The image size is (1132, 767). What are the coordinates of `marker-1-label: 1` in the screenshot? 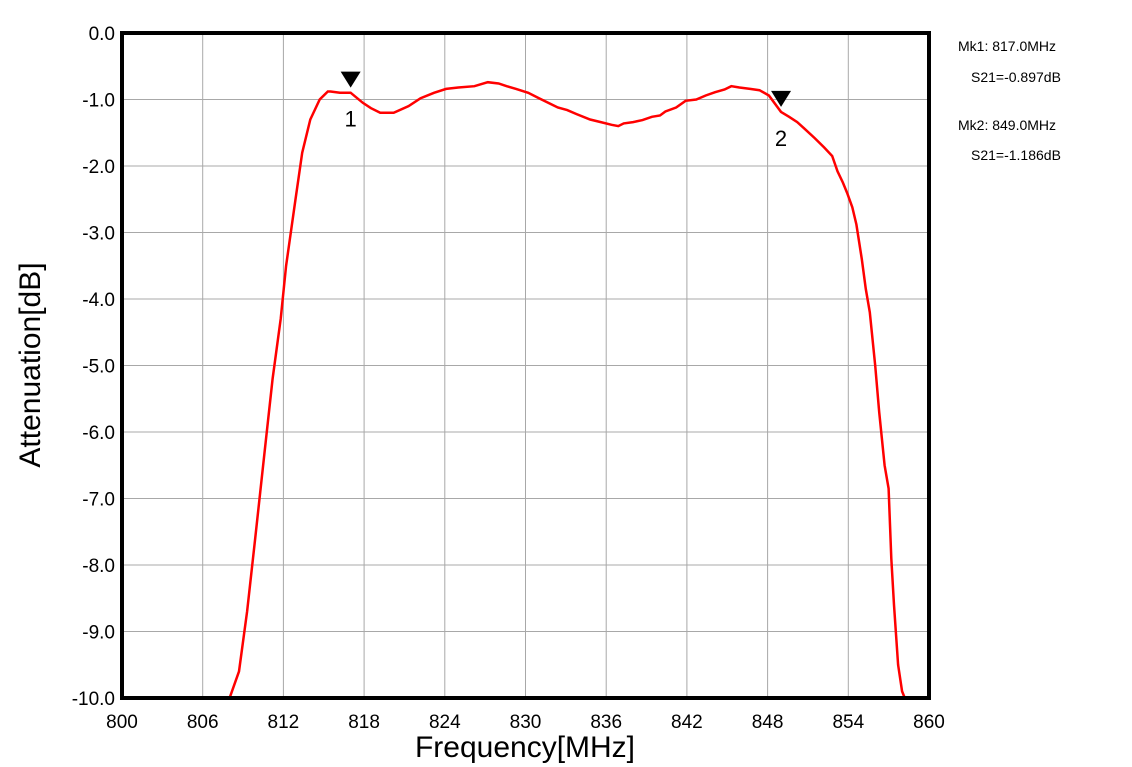 It's located at (351, 119).